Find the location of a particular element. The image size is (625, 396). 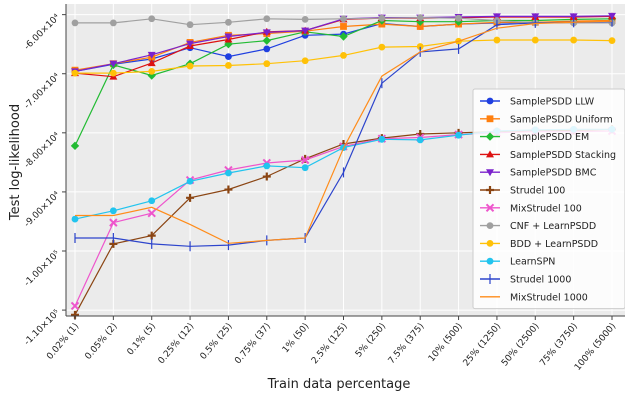

legend-item: Strudel 1000 is located at coordinates (525, 280).